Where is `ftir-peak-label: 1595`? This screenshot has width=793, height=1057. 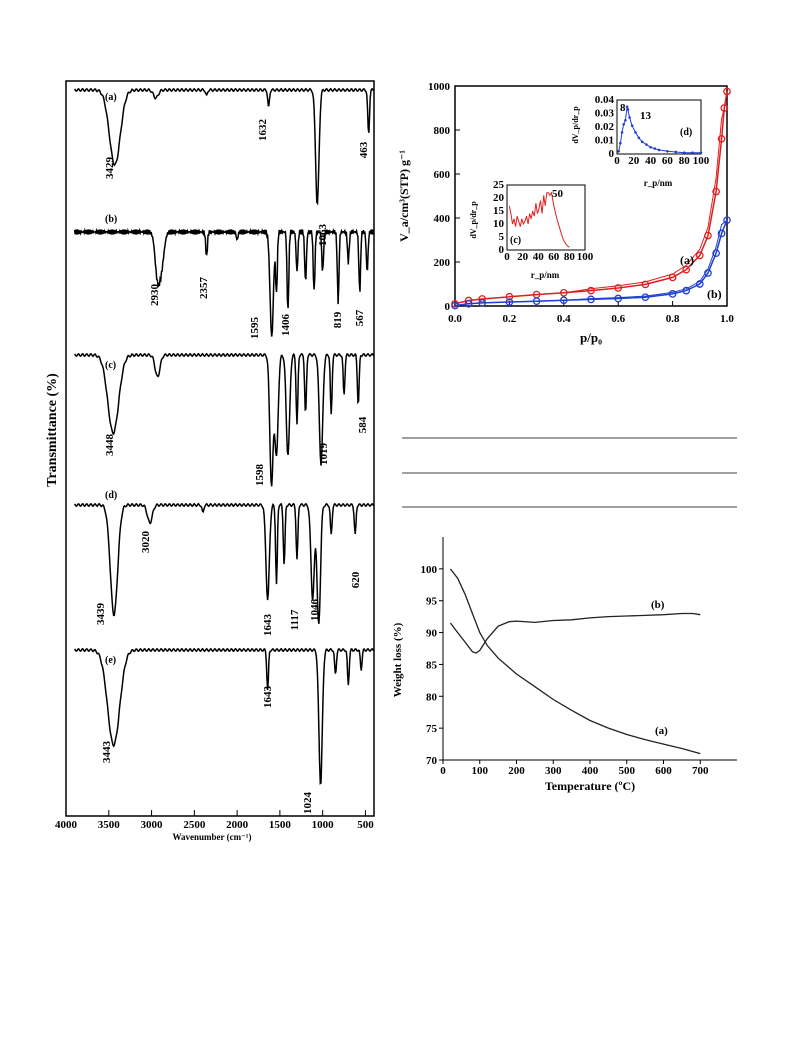 ftir-peak-label: 1595 is located at coordinates (255, 328).